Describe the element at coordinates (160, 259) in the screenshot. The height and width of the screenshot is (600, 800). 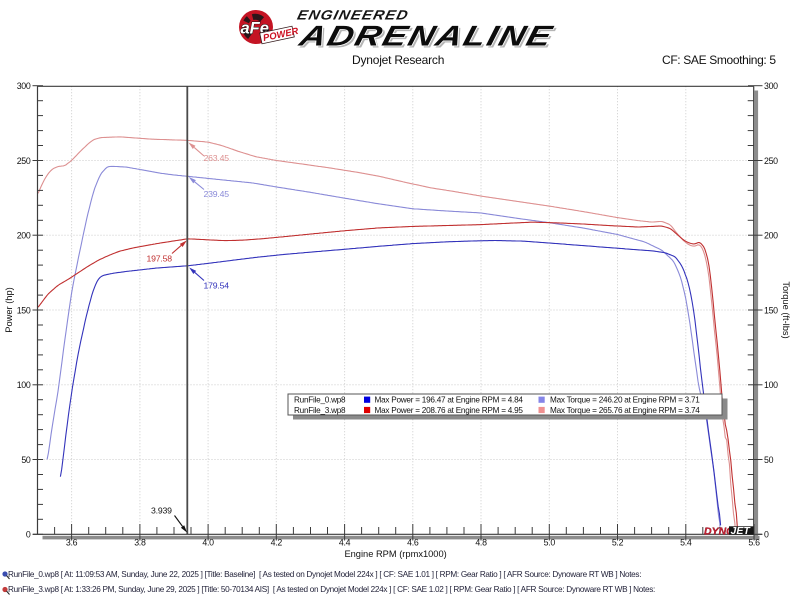
I see `svg-text: 197.58` at that location.